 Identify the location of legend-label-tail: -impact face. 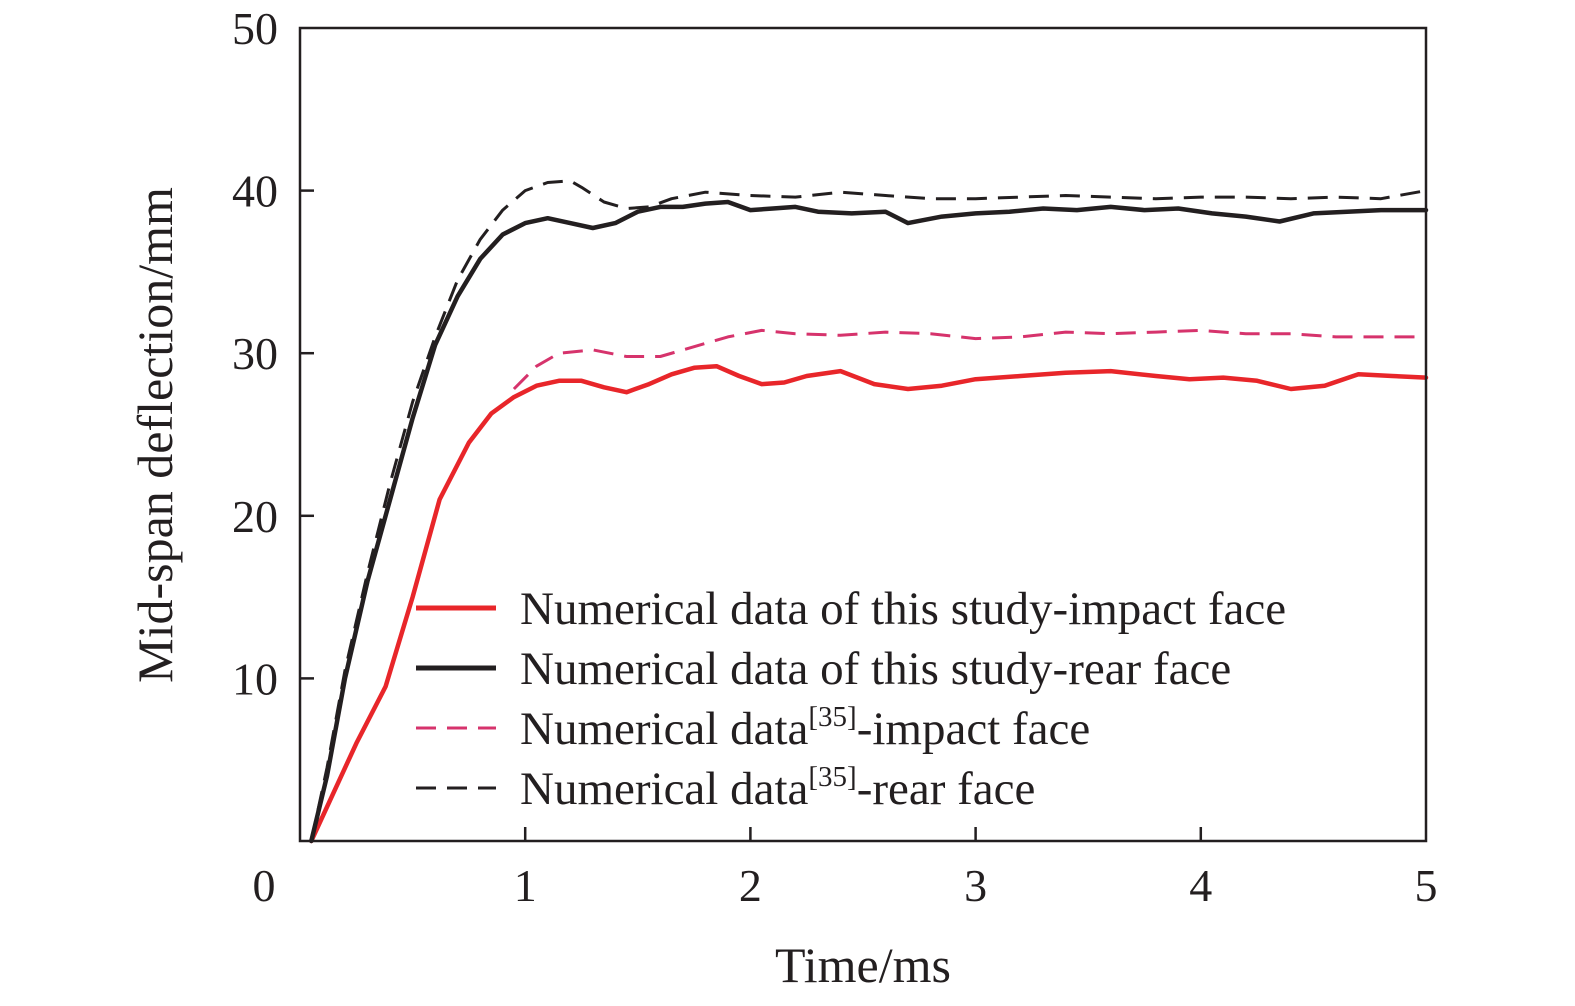
(974, 729).